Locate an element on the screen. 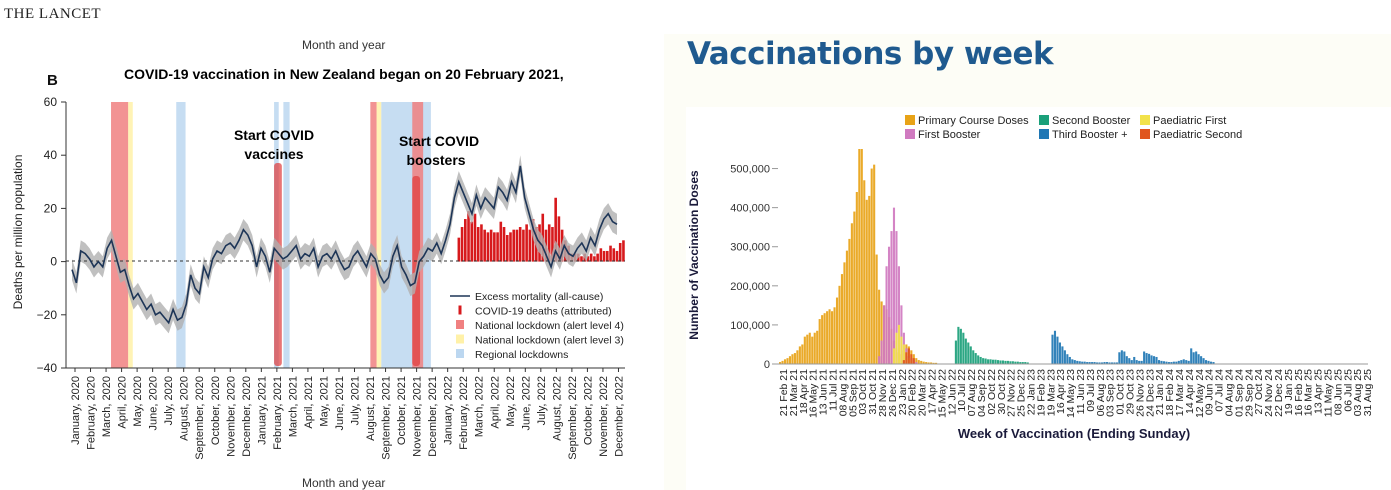  right-x-tick-label: 31 Oct 21 is located at coordinates (873, 392).